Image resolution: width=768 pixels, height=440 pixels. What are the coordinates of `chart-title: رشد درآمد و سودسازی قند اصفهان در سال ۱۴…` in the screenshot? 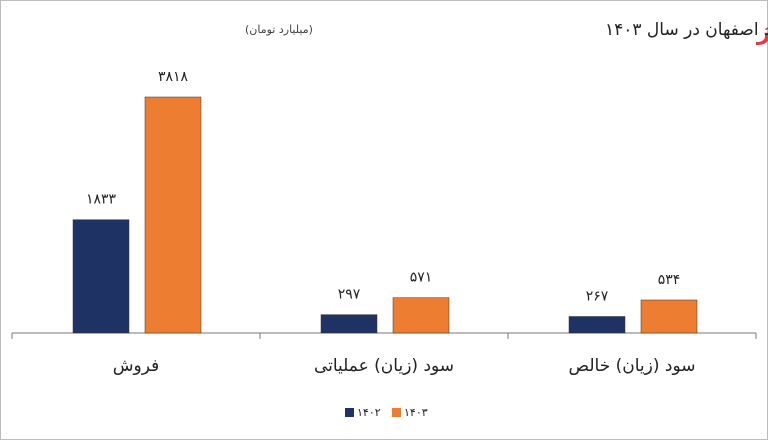 It's located at (686, 29).